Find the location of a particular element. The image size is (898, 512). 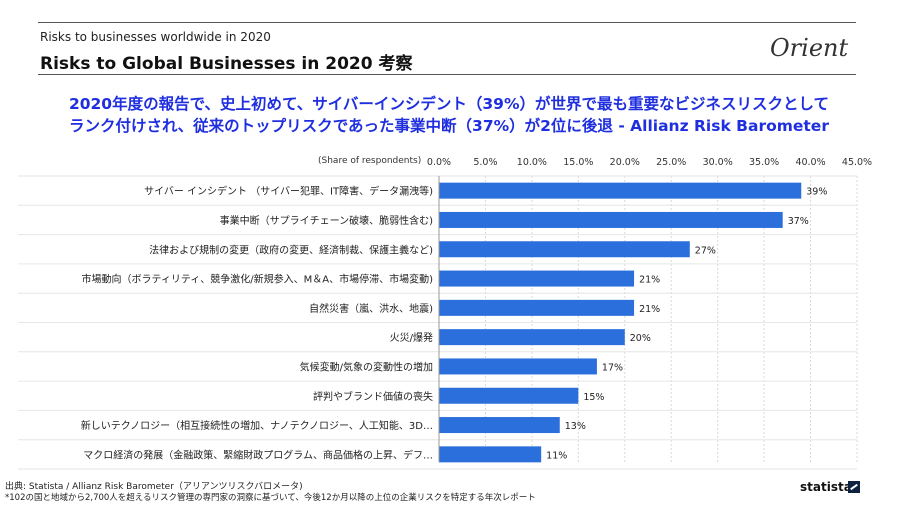

category-label: 火災/爆発 is located at coordinates (411, 337).